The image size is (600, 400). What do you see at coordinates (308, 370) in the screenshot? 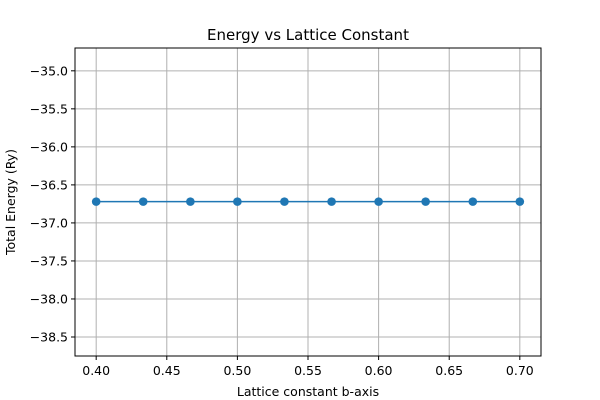
I see `x-tick-label: 0.55` at bounding box center [308, 370].